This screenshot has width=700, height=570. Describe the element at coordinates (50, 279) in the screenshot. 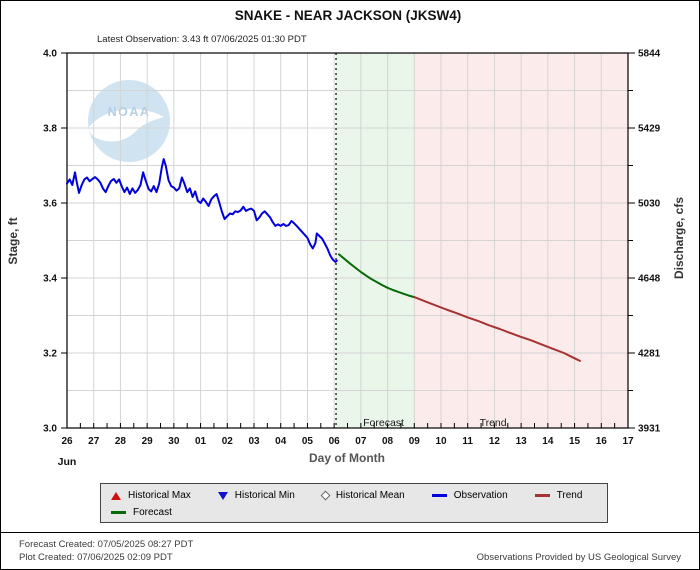

I see `y-left-tick-label: 3.4` at that location.